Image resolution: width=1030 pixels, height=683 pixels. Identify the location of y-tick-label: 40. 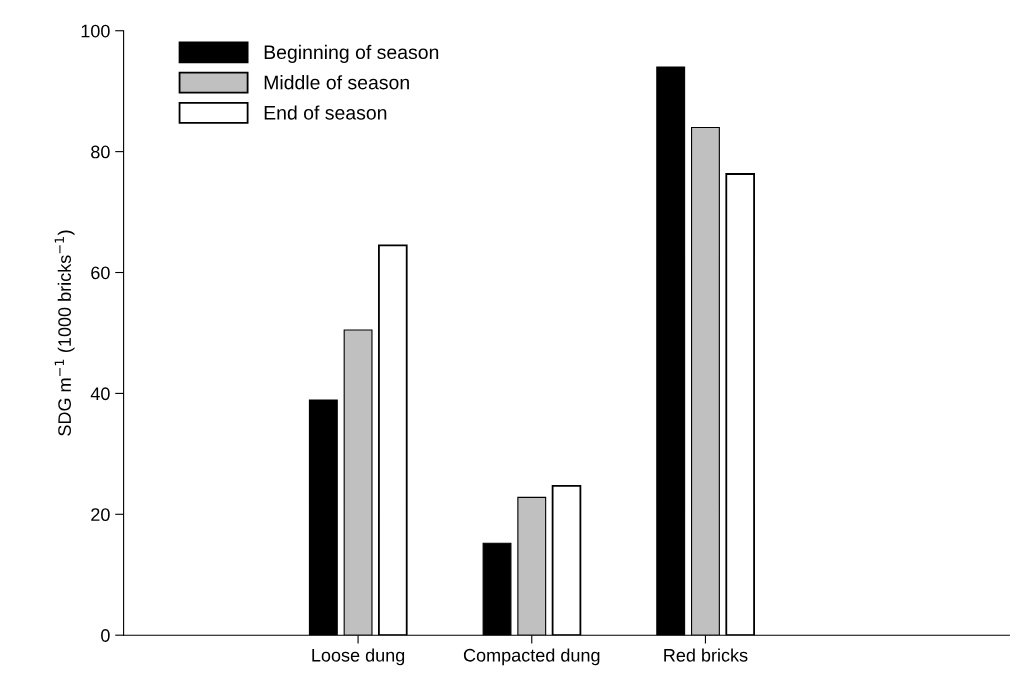
(100, 394).